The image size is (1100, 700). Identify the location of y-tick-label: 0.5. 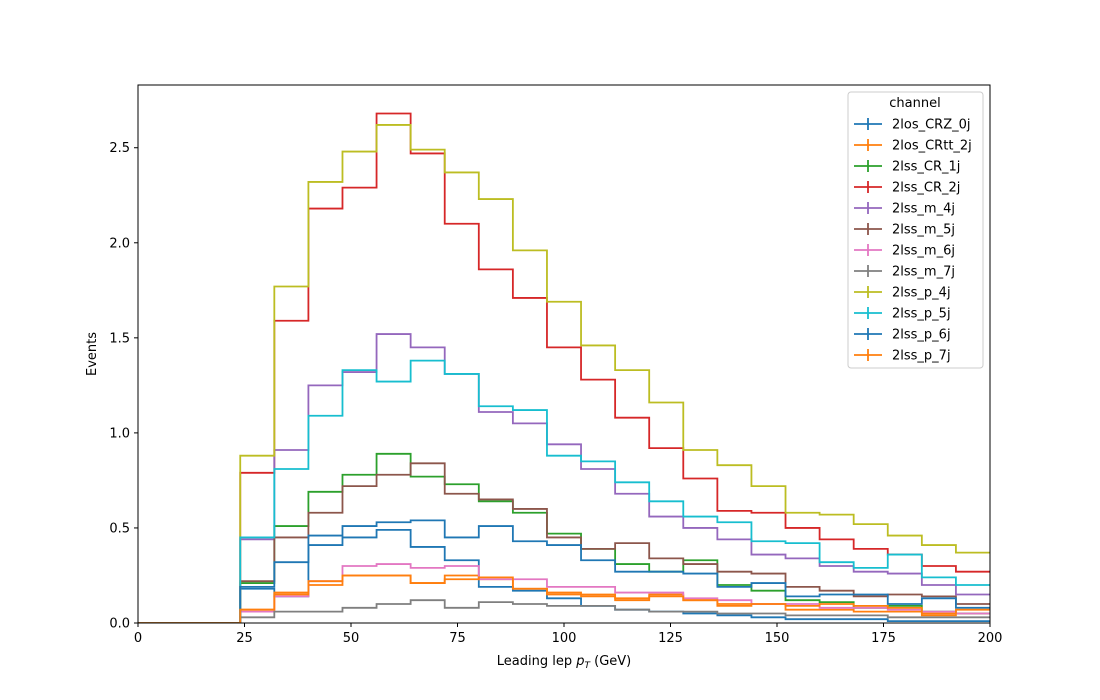
(119, 528).